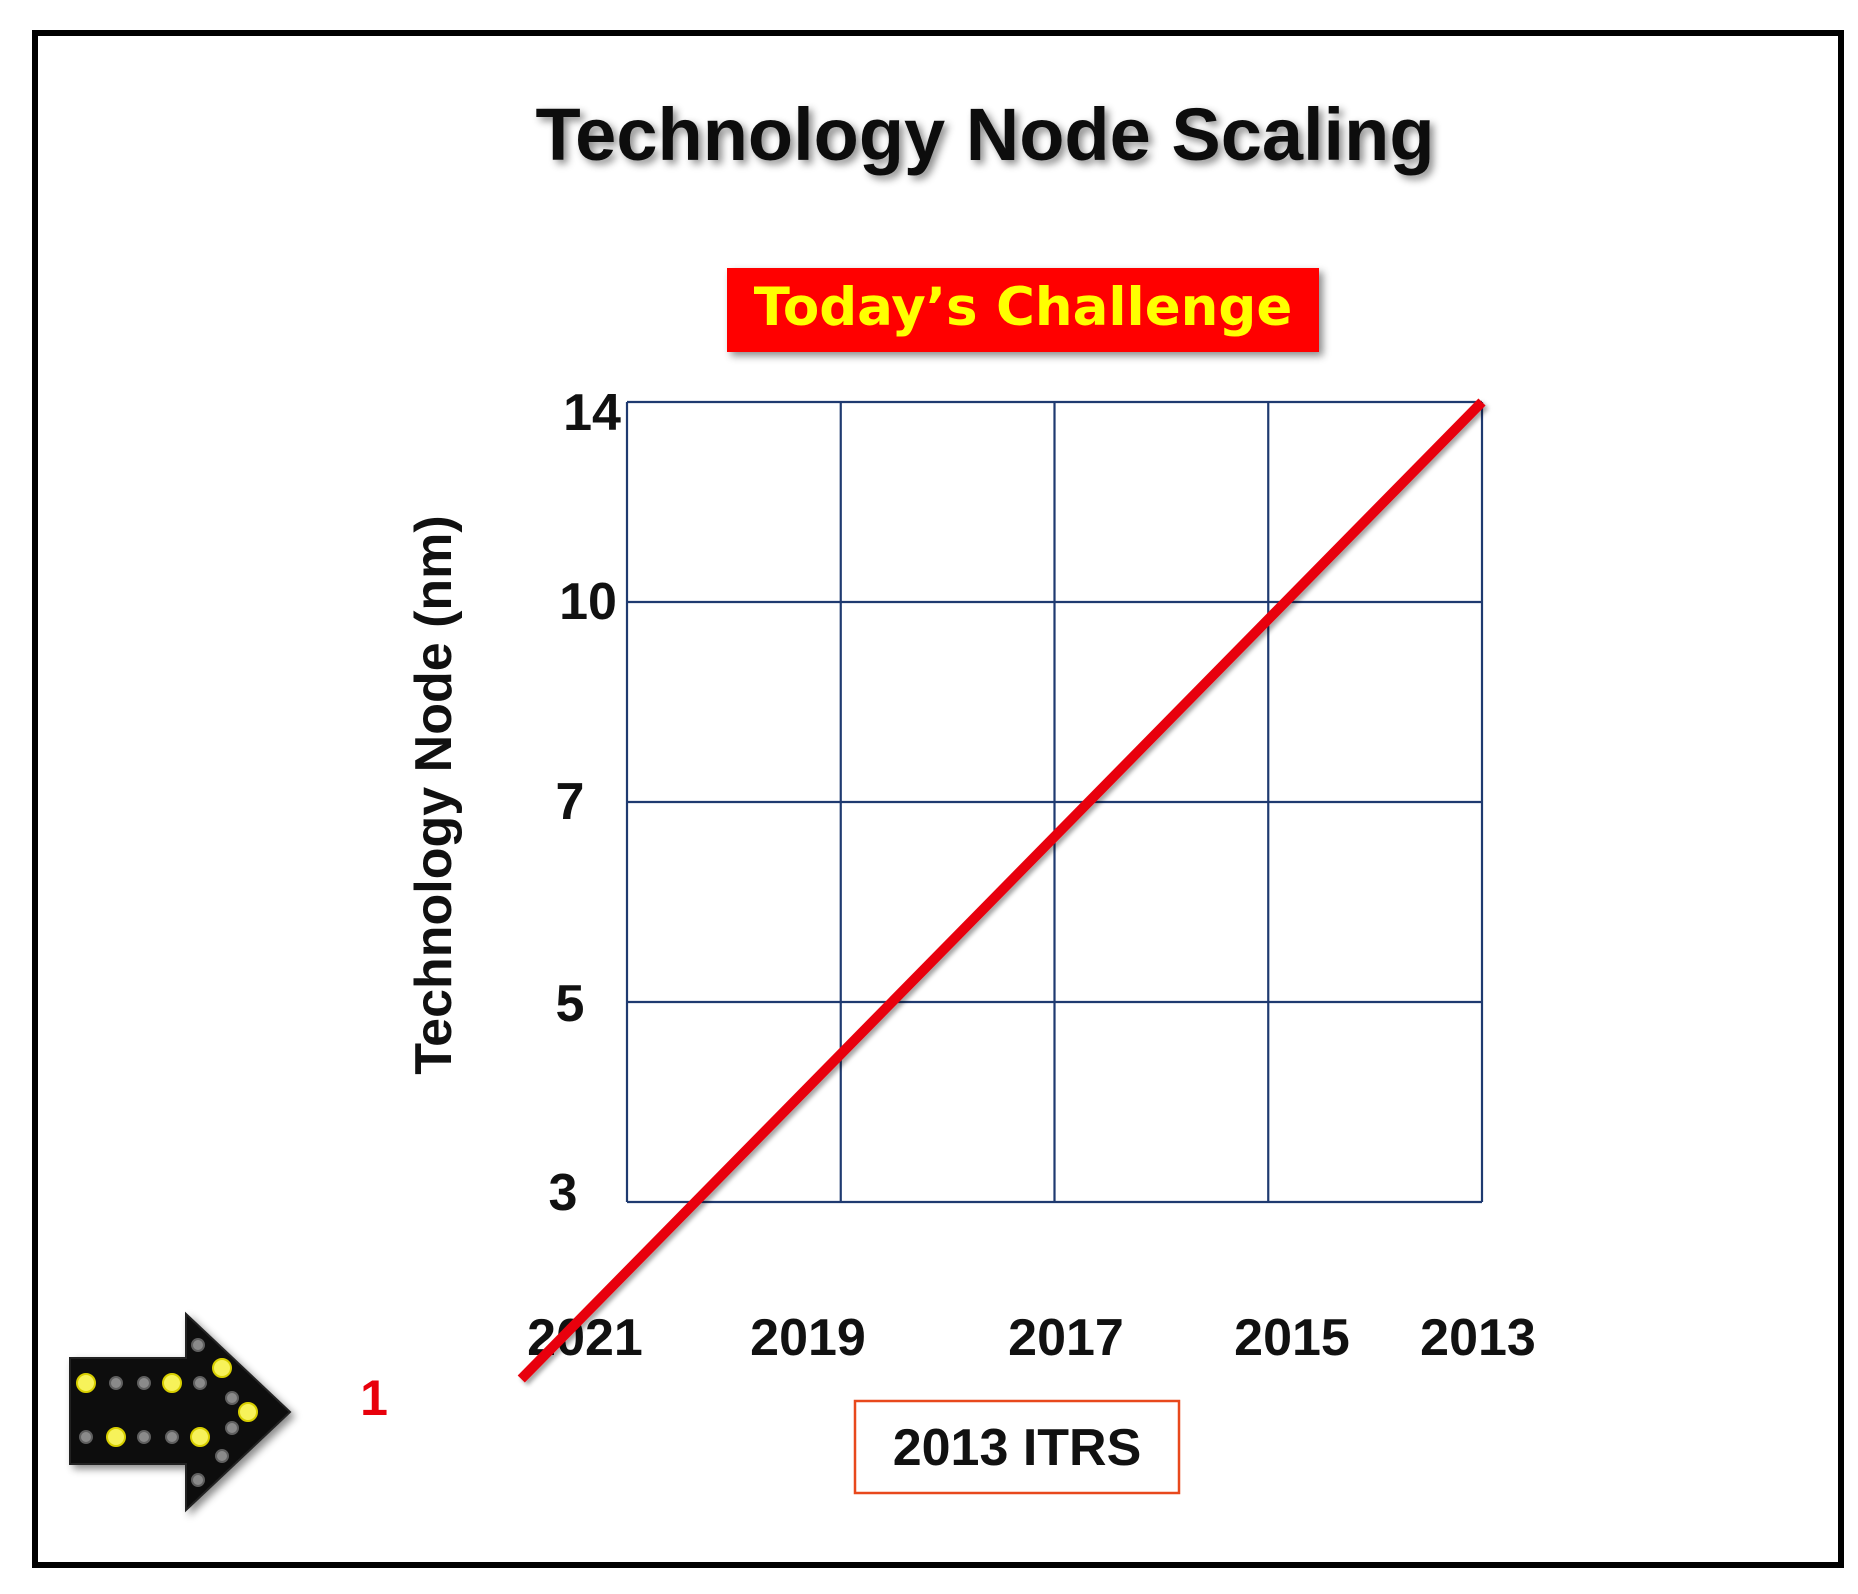 The width and height of the screenshot is (1858, 1594). What do you see at coordinates (588, 602) in the screenshot?
I see `y-tick-label: 10` at bounding box center [588, 602].